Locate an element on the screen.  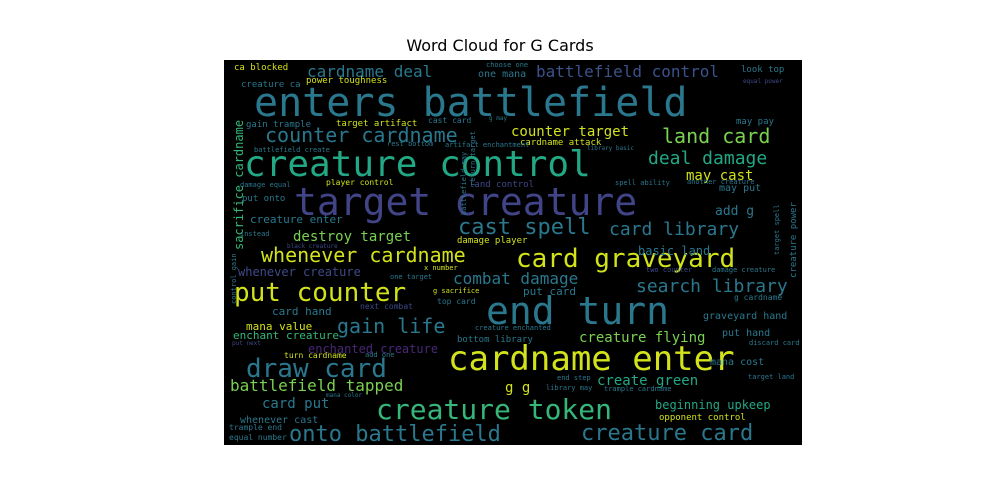
word-spell-ability: spell ability is located at coordinates (642, 183).